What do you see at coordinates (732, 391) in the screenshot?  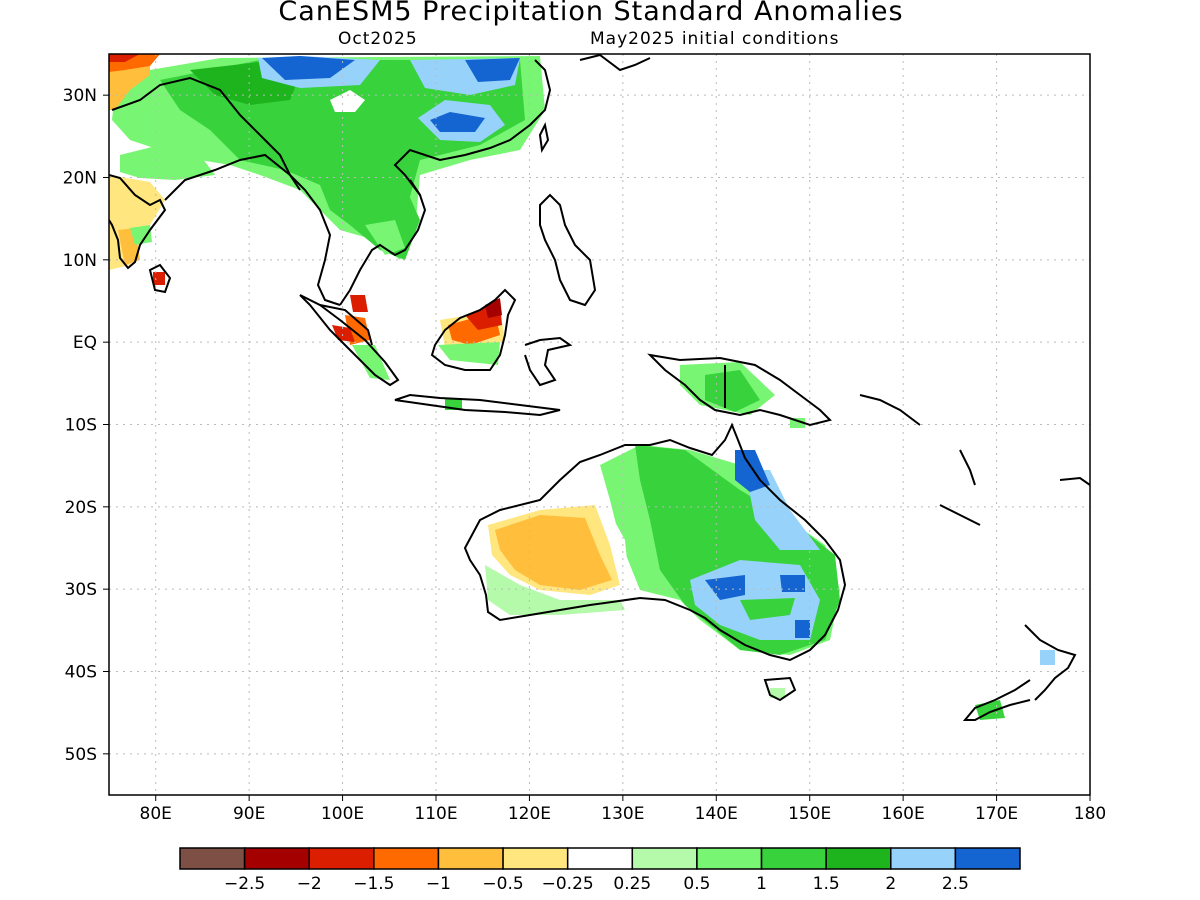 I see `png-strong-green` at bounding box center [732, 391].